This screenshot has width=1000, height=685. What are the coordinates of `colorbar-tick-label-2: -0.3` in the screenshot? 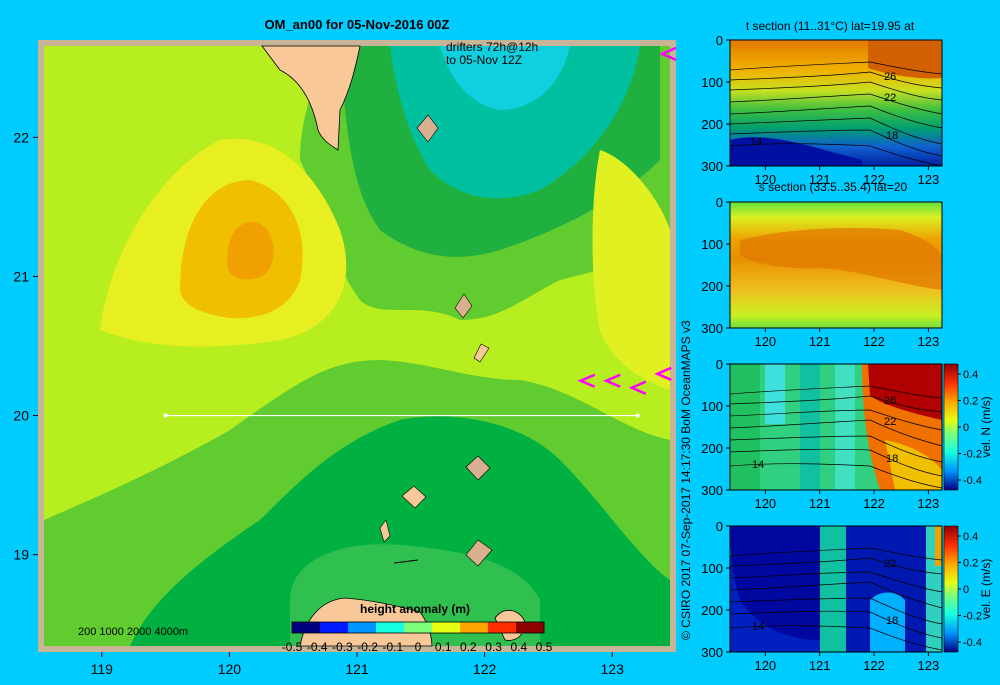 It's located at (342, 647).